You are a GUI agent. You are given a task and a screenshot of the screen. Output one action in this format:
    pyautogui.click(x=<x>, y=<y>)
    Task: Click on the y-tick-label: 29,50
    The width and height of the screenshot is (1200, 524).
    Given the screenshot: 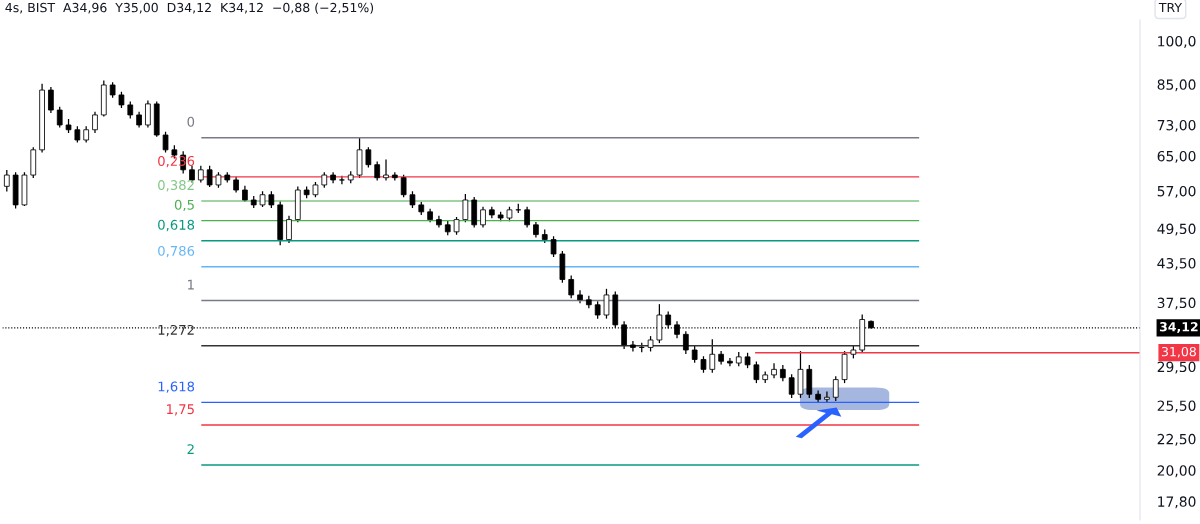 What is the action you would take?
    pyautogui.click(x=1176, y=367)
    